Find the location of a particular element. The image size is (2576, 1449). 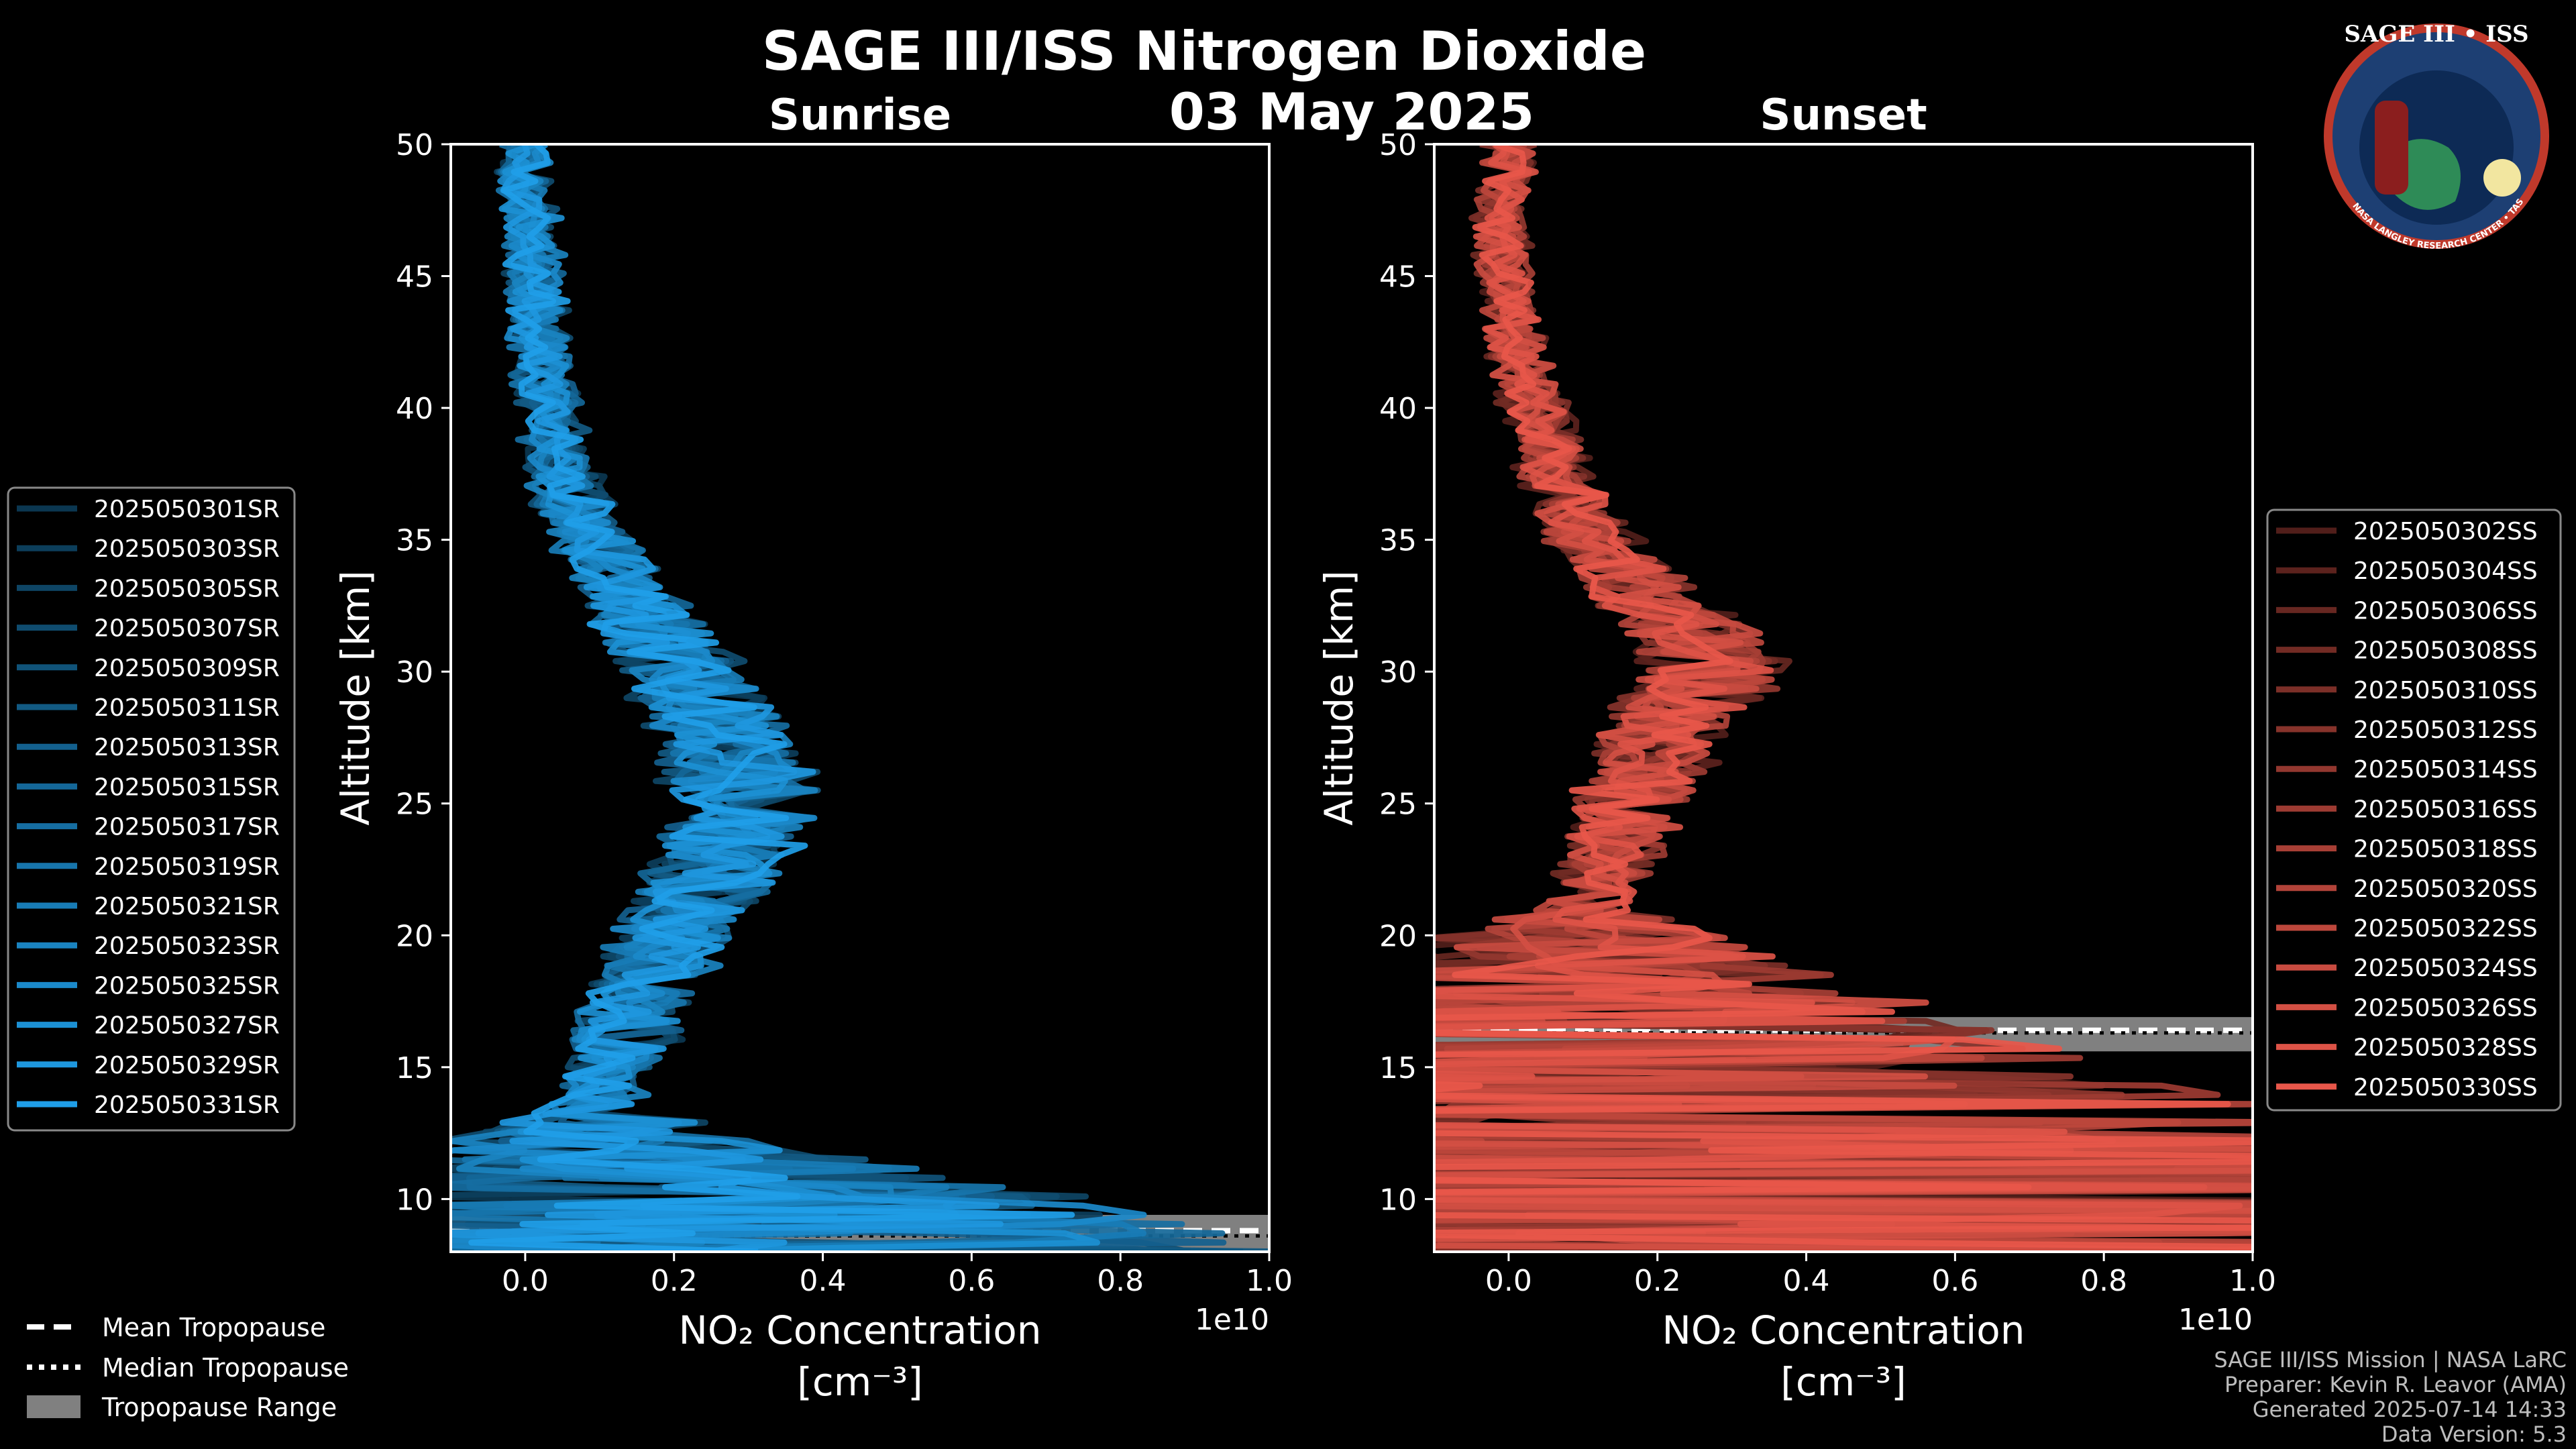

sunset-ytick-label: 15 is located at coordinates (1398, 1068).